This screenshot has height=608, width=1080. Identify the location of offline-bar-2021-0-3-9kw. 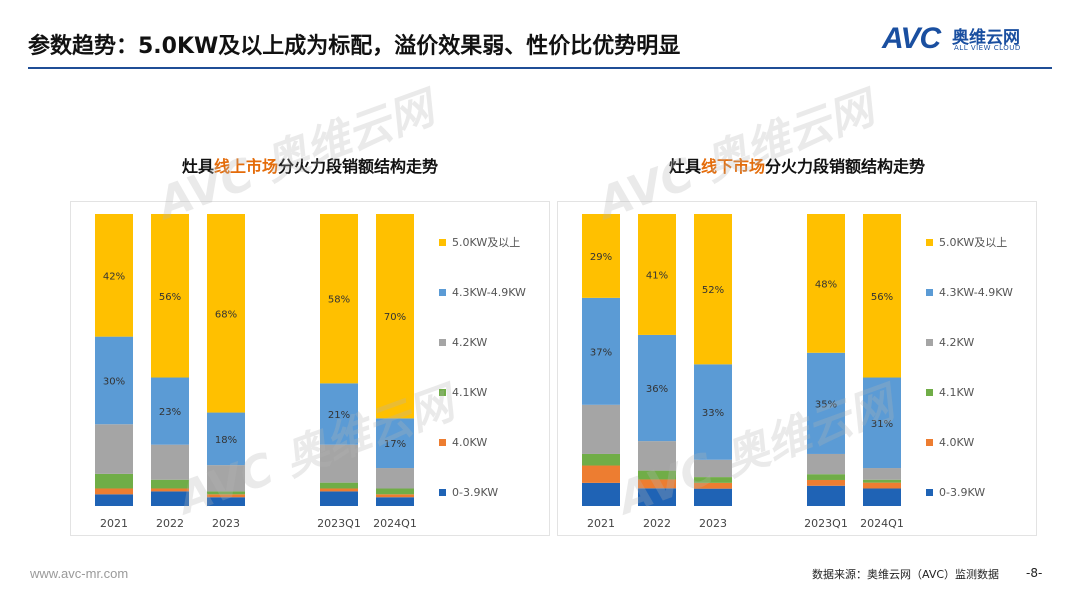
(601, 494).